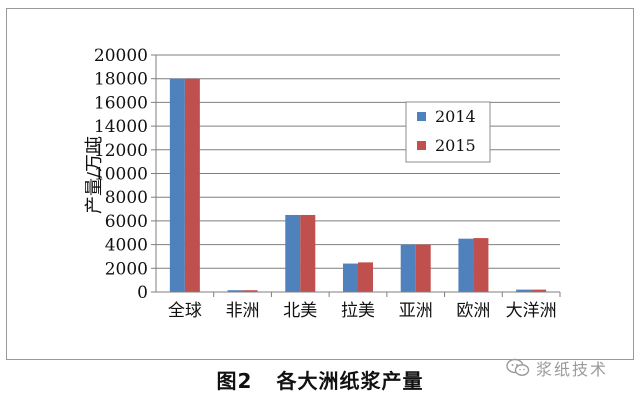 The width and height of the screenshot is (640, 400). Describe the element at coordinates (448, 132) in the screenshot. I see `legend: 2014 2015` at that location.